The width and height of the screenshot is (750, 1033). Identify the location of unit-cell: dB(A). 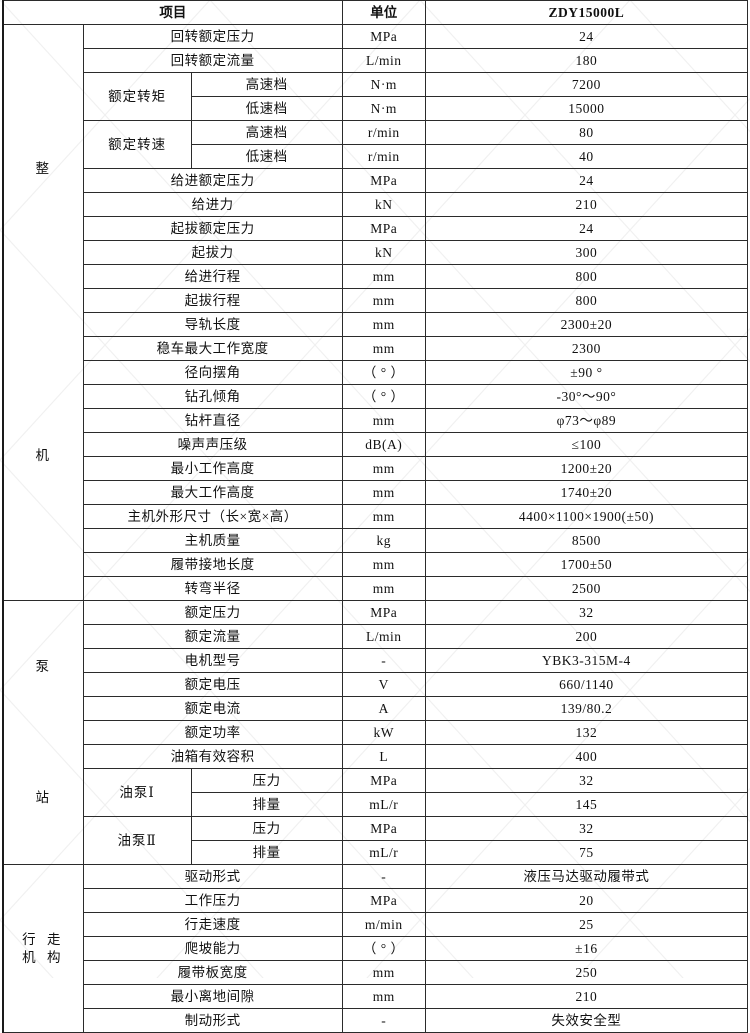
(383, 444).